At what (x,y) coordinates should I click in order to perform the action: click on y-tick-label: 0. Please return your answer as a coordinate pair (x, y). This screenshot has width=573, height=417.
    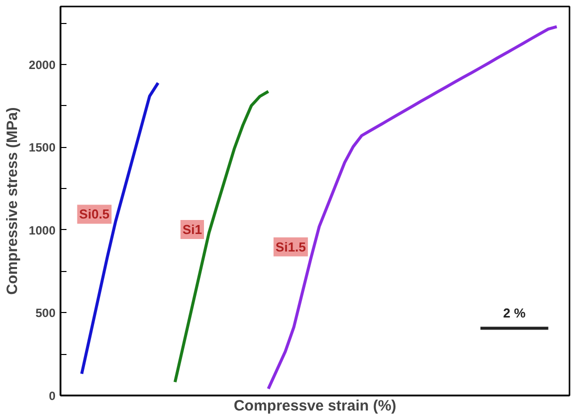
    Looking at the image, I should click on (52, 396).